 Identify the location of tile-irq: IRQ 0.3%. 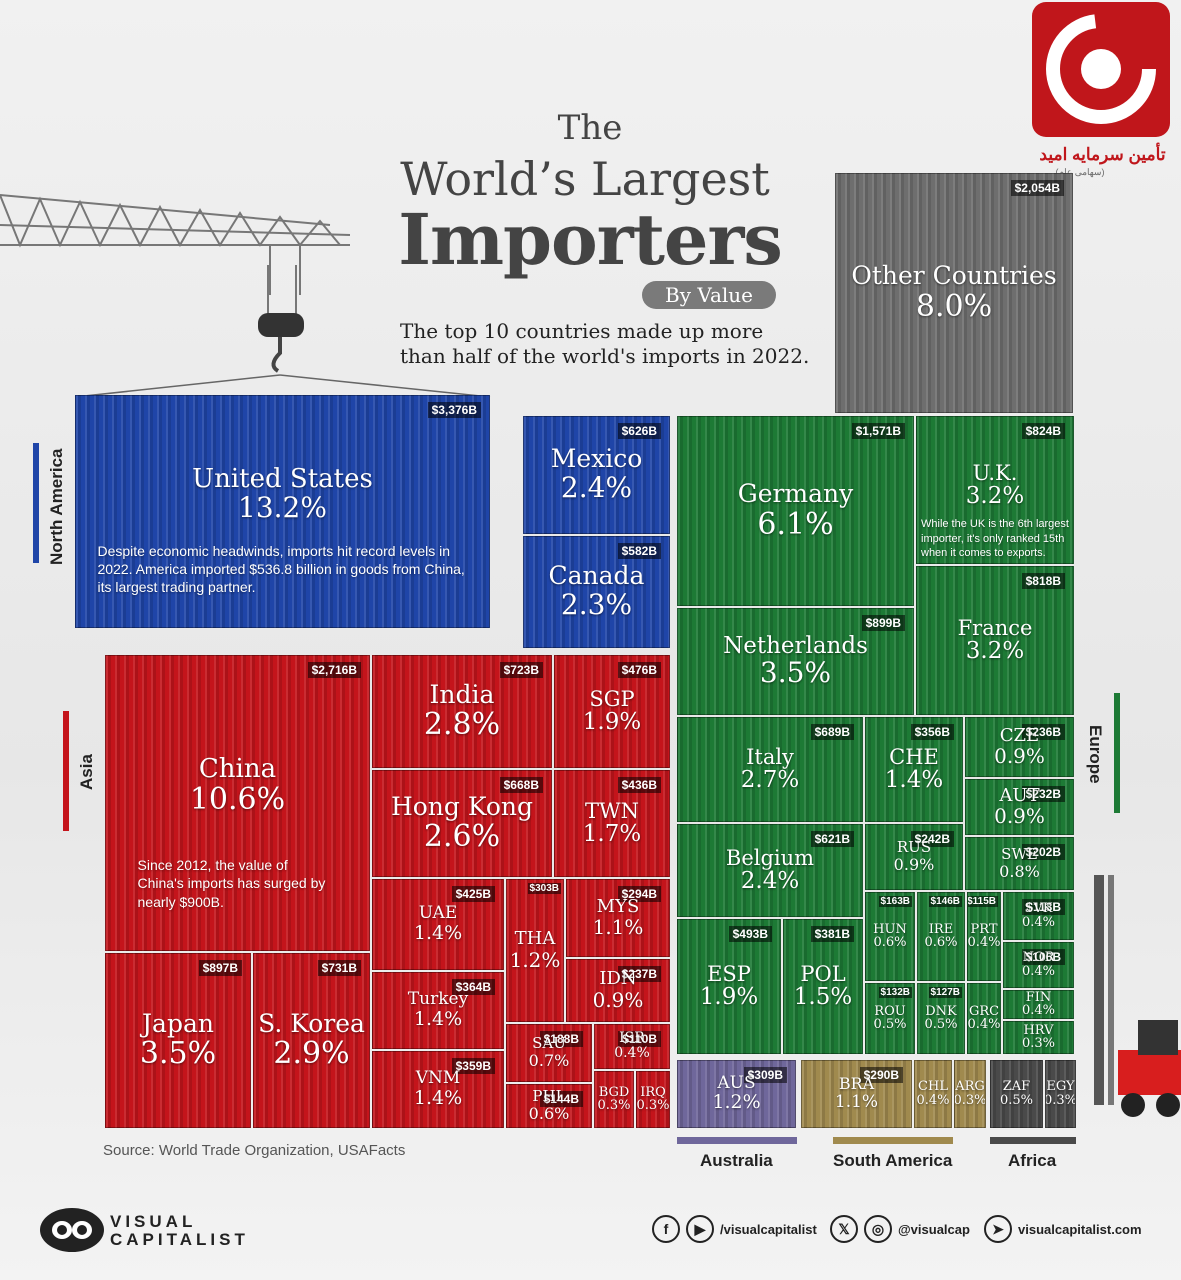
(653, 1099).